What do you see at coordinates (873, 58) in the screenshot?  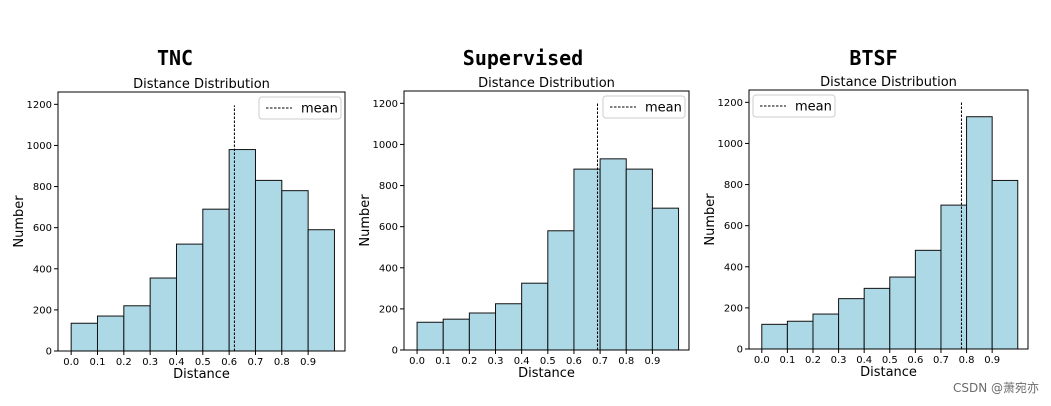 I see `chart-title: BTSF` at bounding box center [873, 58].